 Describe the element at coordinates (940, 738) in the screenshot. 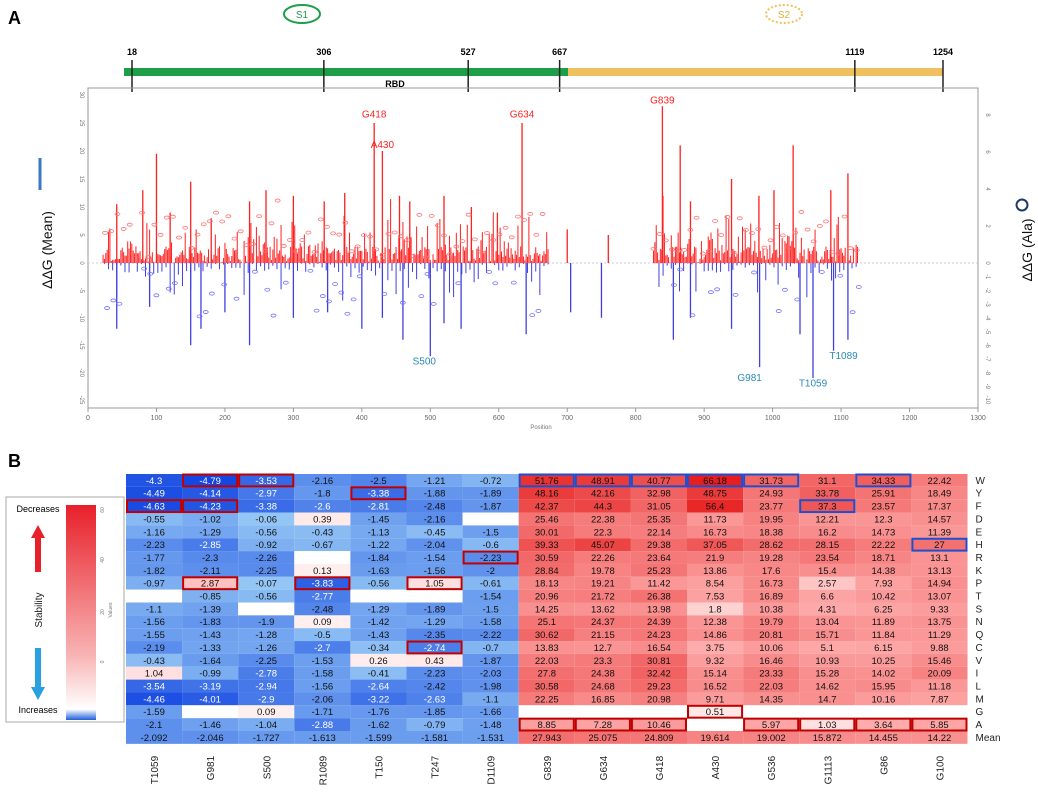

I see `heatmap-value: 14.22` at that location.